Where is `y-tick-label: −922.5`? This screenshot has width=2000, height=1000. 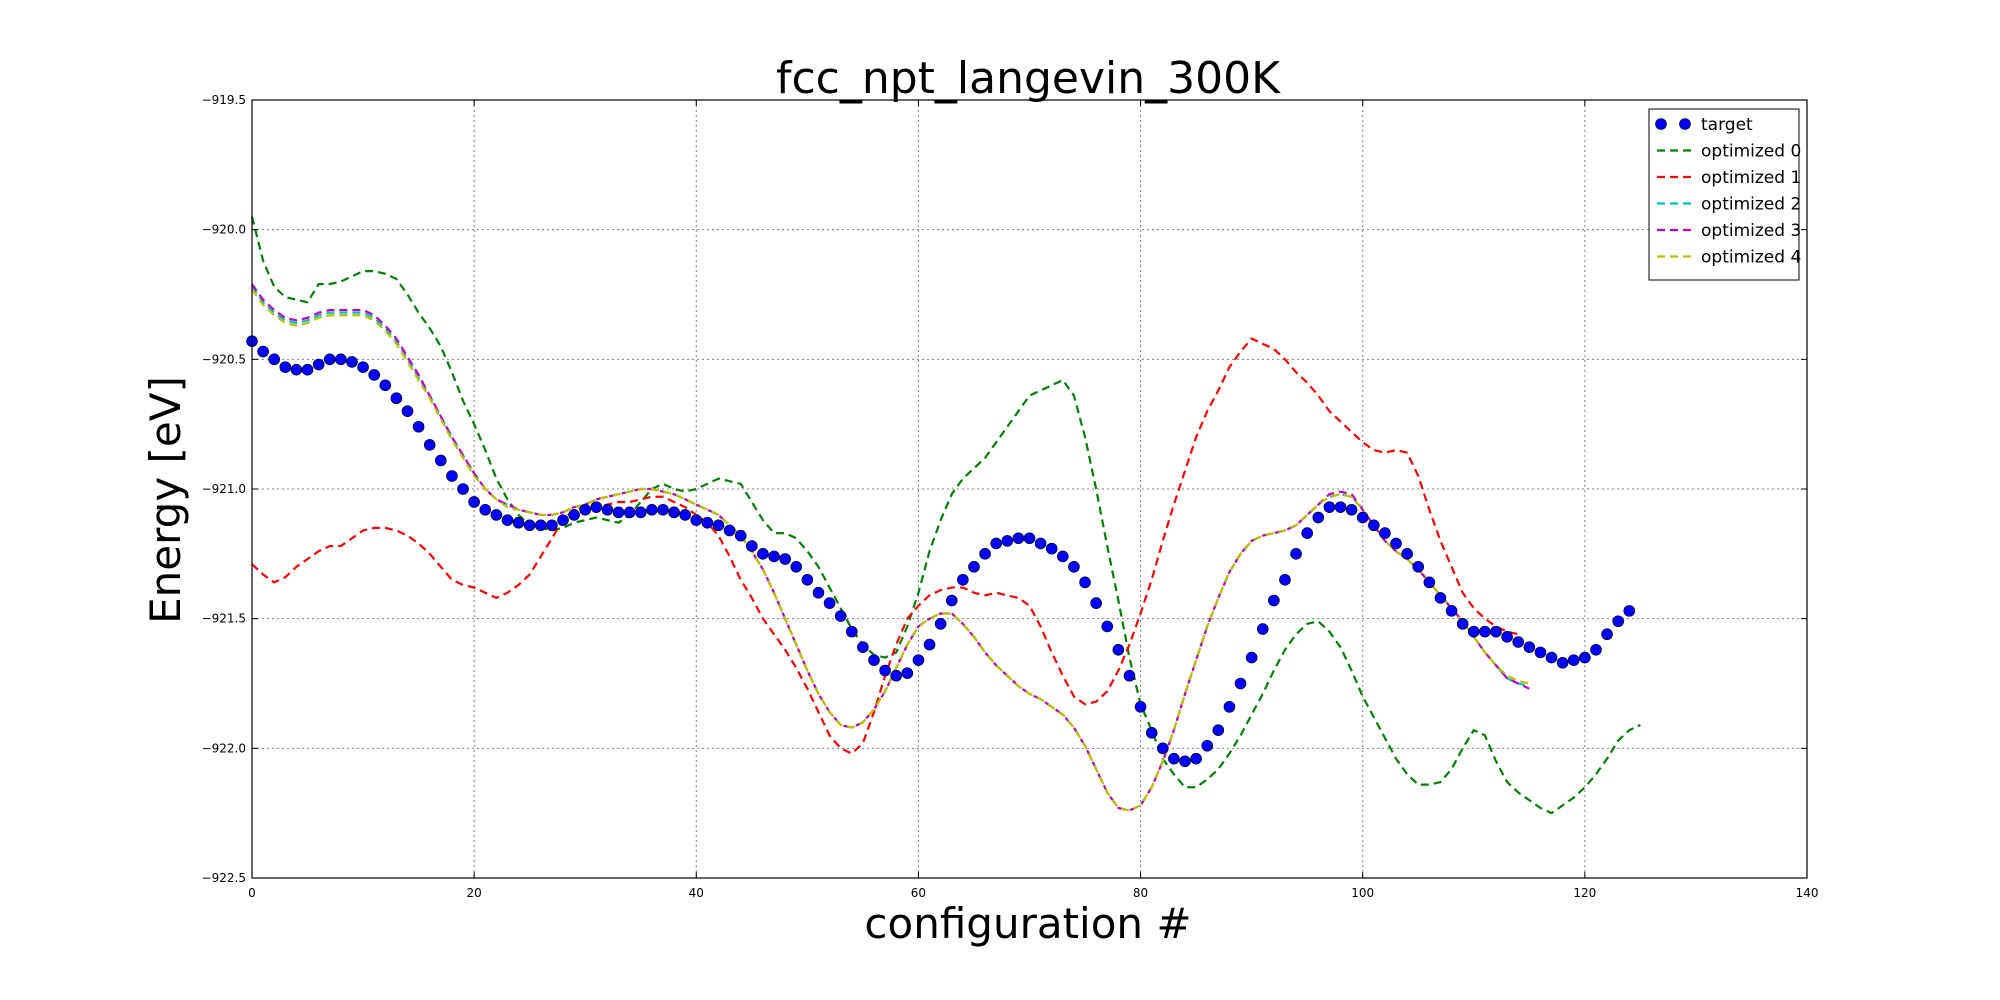
y-tick-label: −922.5 is located at coordinates (224, 878).